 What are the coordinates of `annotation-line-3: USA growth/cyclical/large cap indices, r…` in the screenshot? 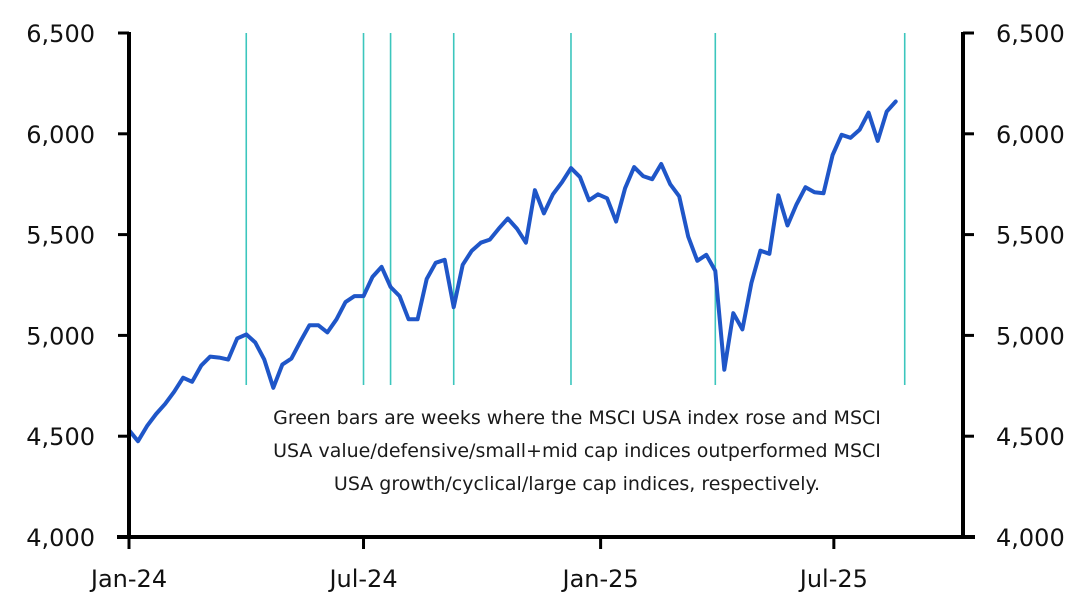 It's located at (577, 484).